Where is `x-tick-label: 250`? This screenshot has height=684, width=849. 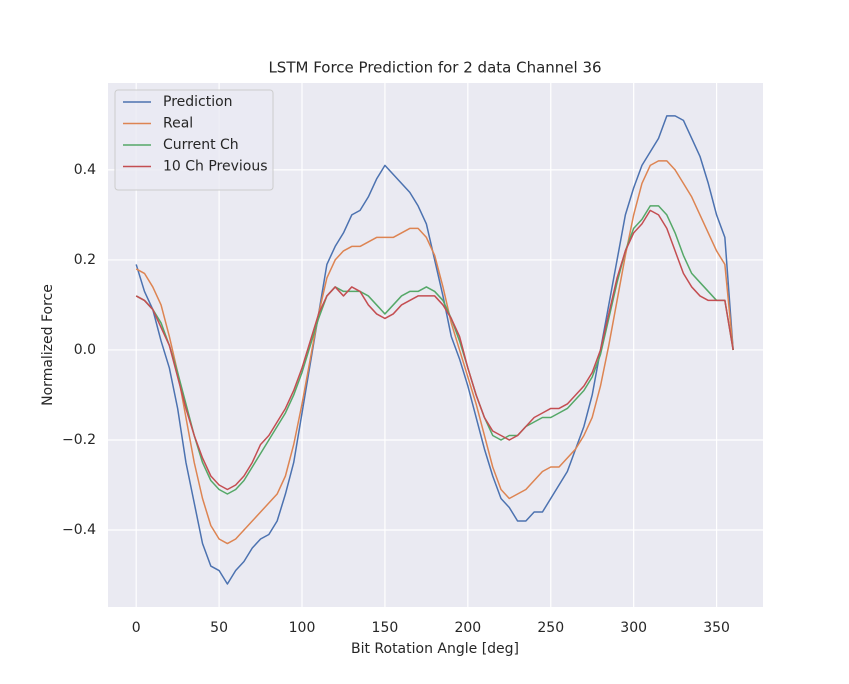 x-tick-label: 250 is located at coordinates (550, 628).